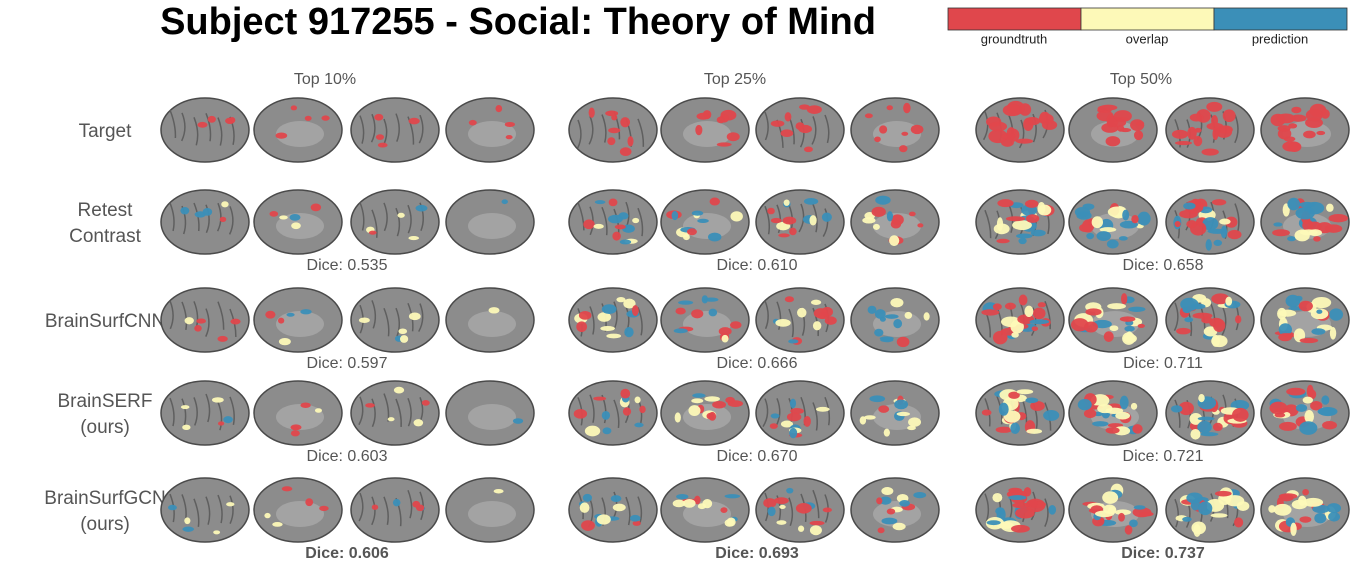  Describe the element at coordinates (757, 553) in the screenshot. I see `dice-score: Dice: 0.693` at that location.